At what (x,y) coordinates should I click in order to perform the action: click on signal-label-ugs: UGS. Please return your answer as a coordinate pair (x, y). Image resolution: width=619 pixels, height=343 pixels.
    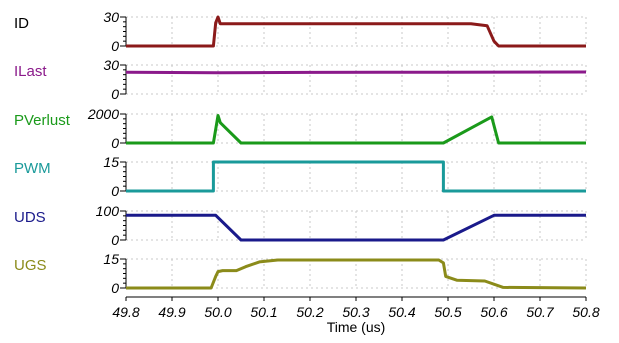
    Looking at the image, I should click on (30, 265).